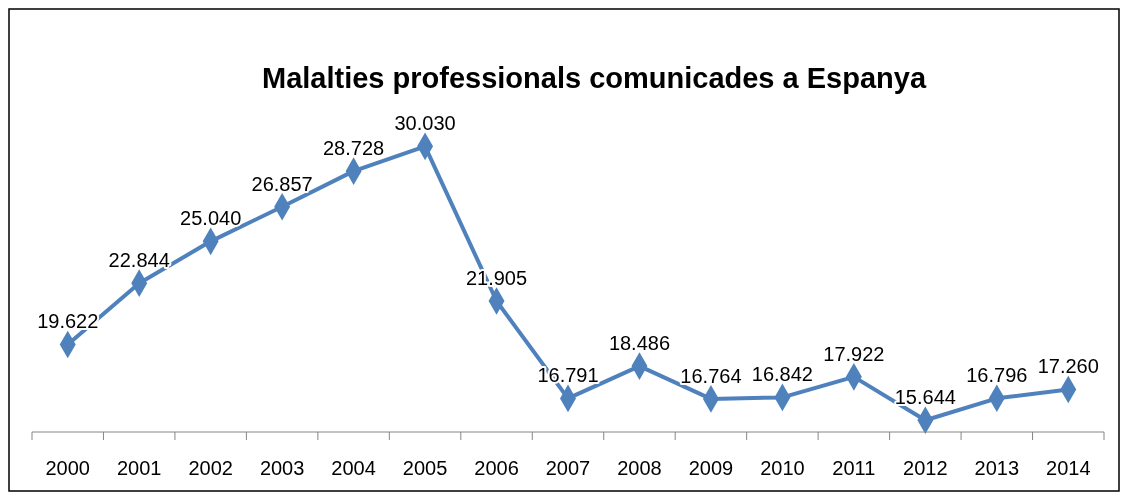 The height and width of the screenshot is (500, 1130). Describe the element at coordinates (711, 468) in the screenshot. I see `x-tick-label: 2009` at that location.